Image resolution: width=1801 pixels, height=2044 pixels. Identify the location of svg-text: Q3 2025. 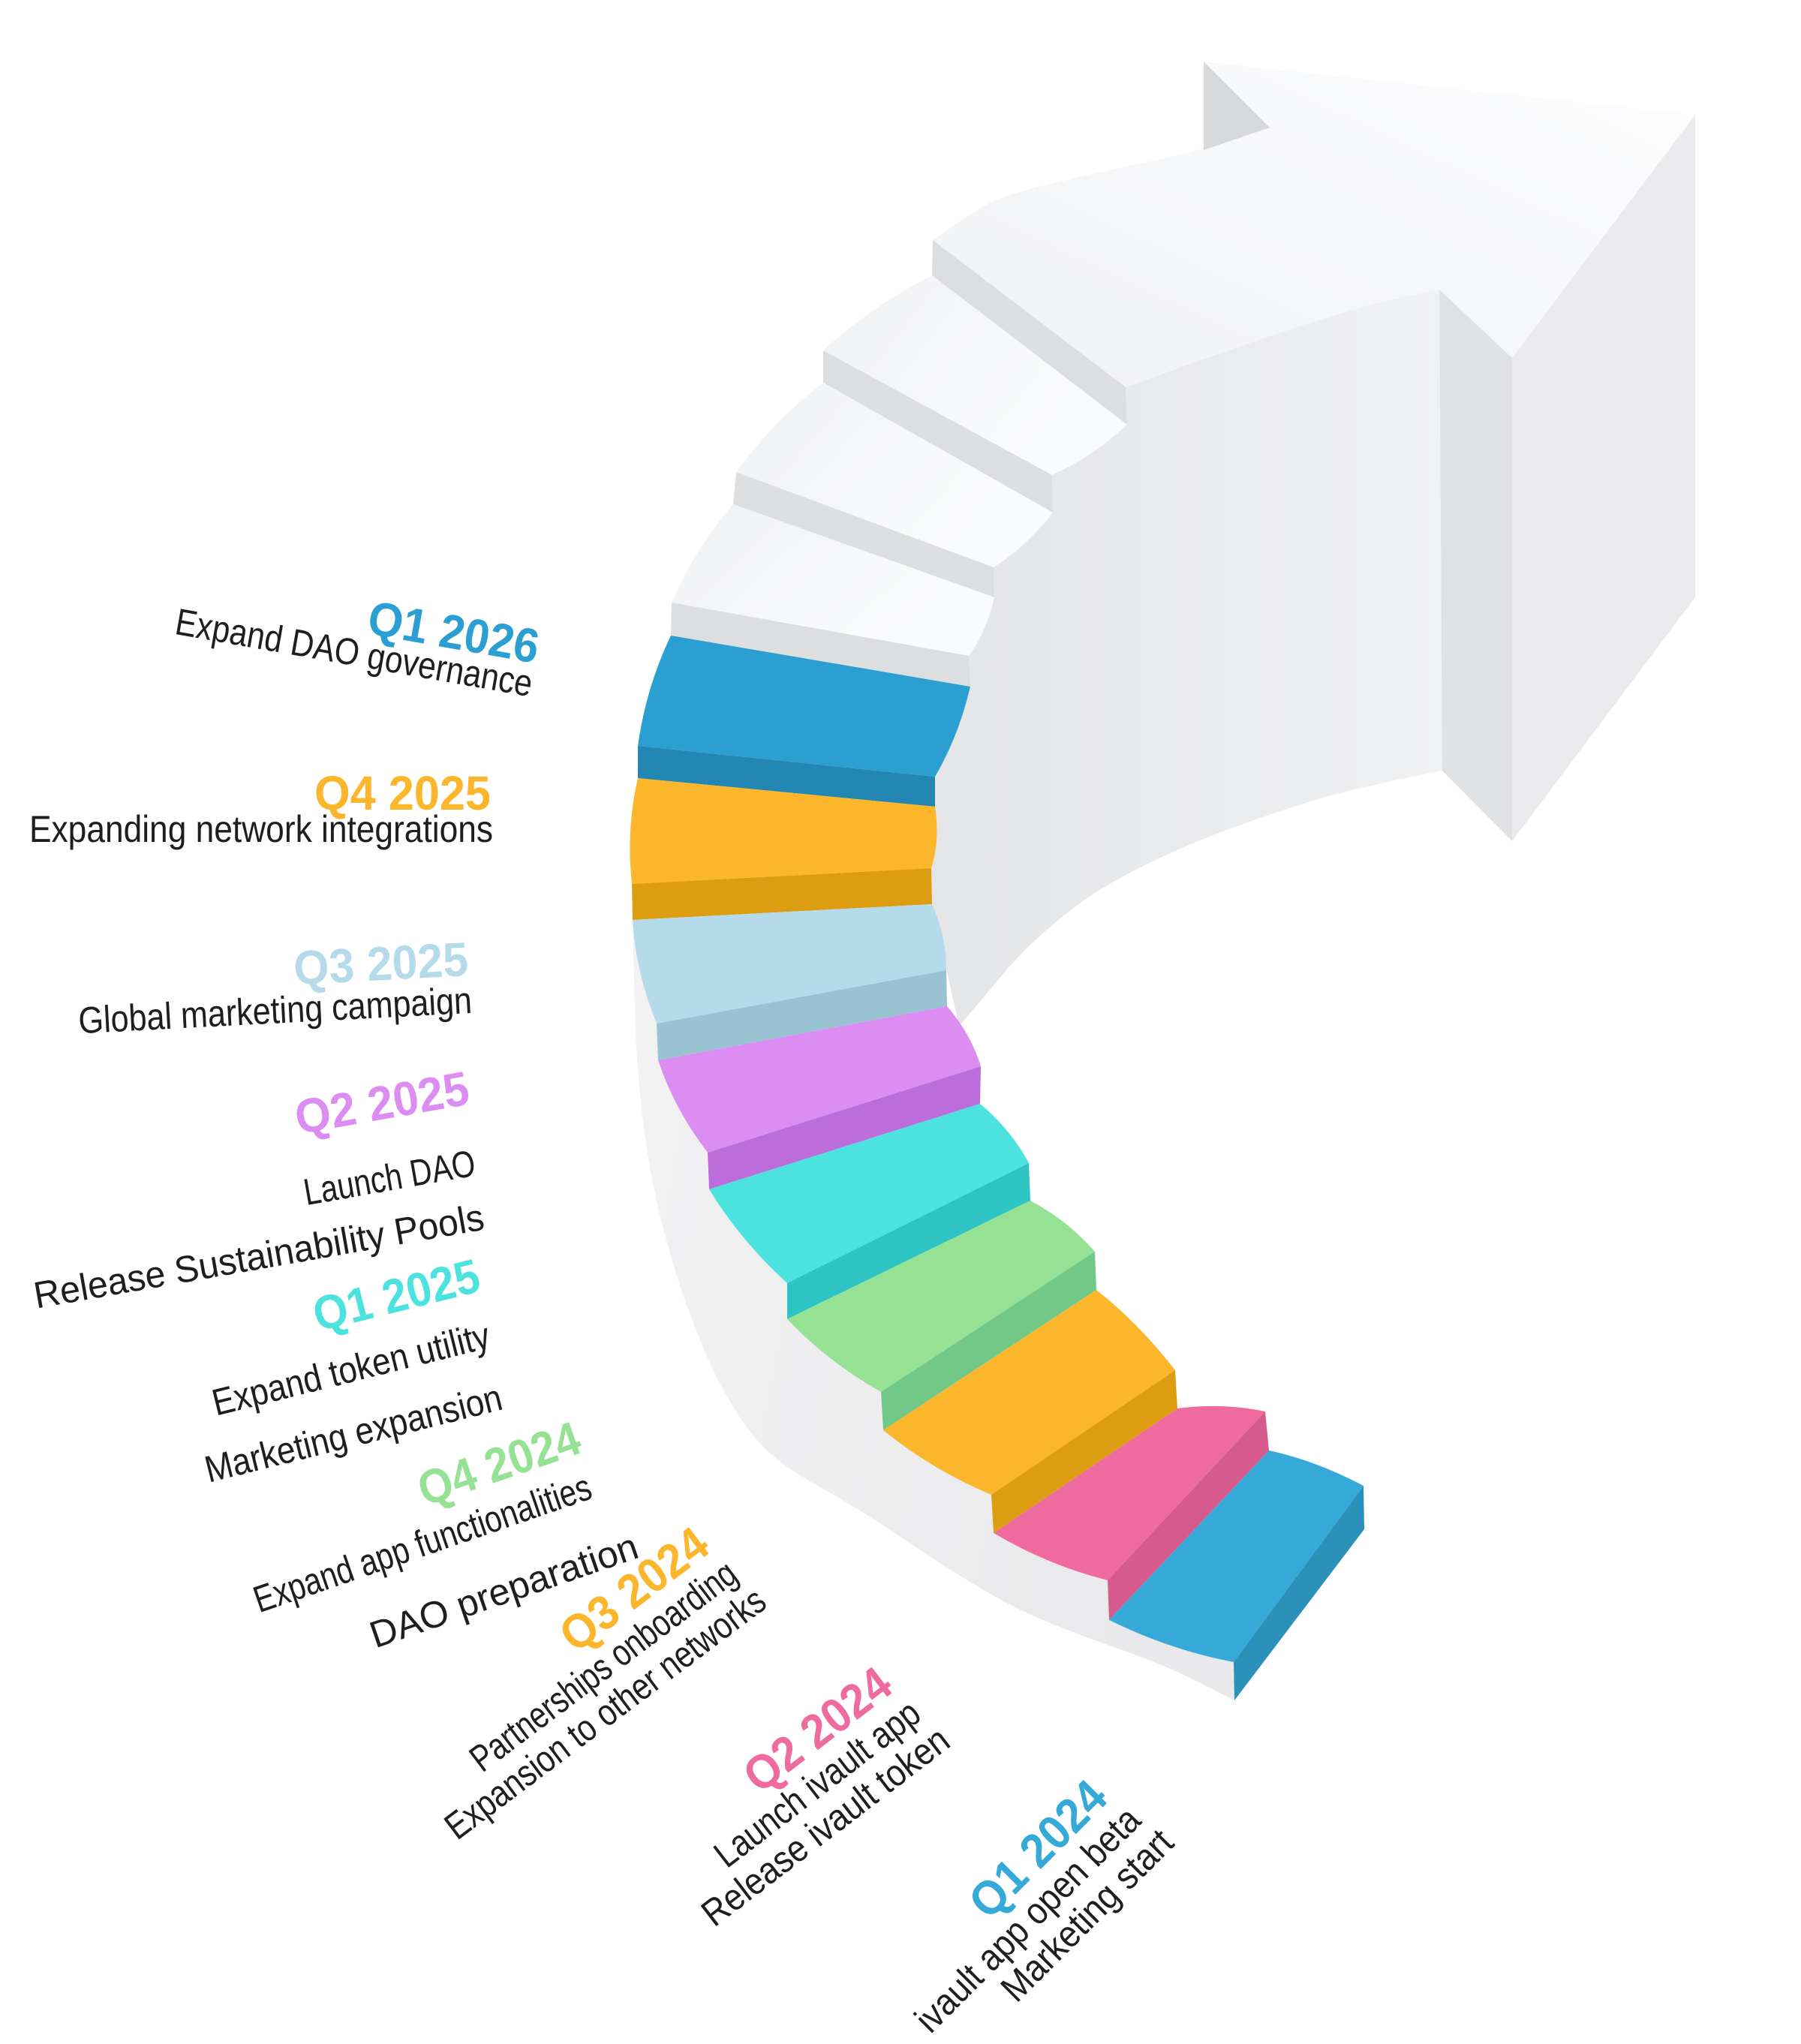
(380, 963).